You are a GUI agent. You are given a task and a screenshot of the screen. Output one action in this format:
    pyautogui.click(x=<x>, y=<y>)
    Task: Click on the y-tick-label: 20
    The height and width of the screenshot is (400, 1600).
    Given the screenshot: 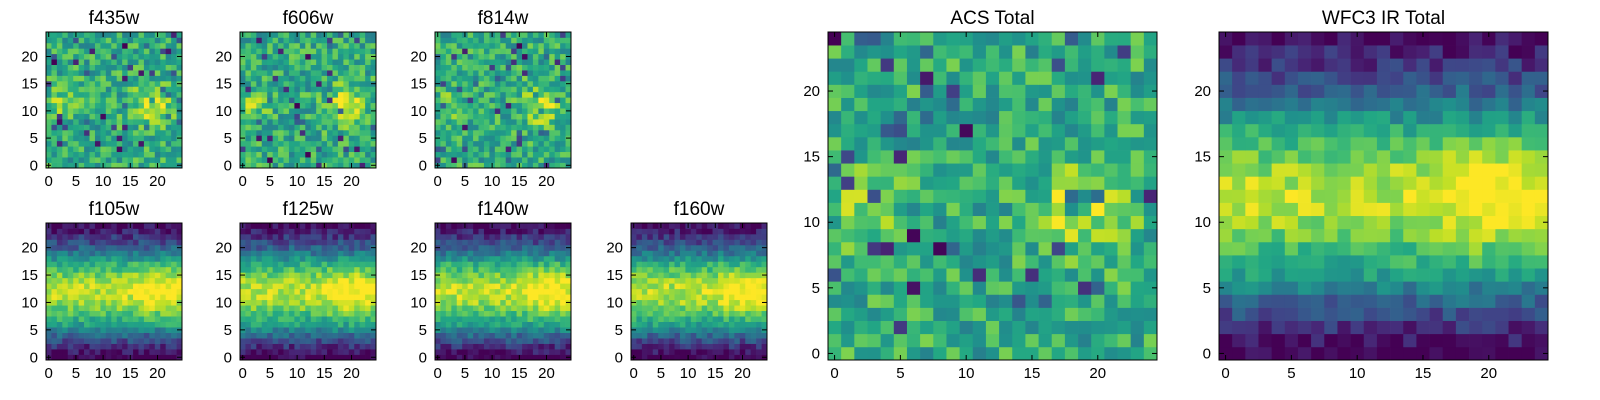 What is the action you would take?
    pyautogui.click(x=29, y=248)
    